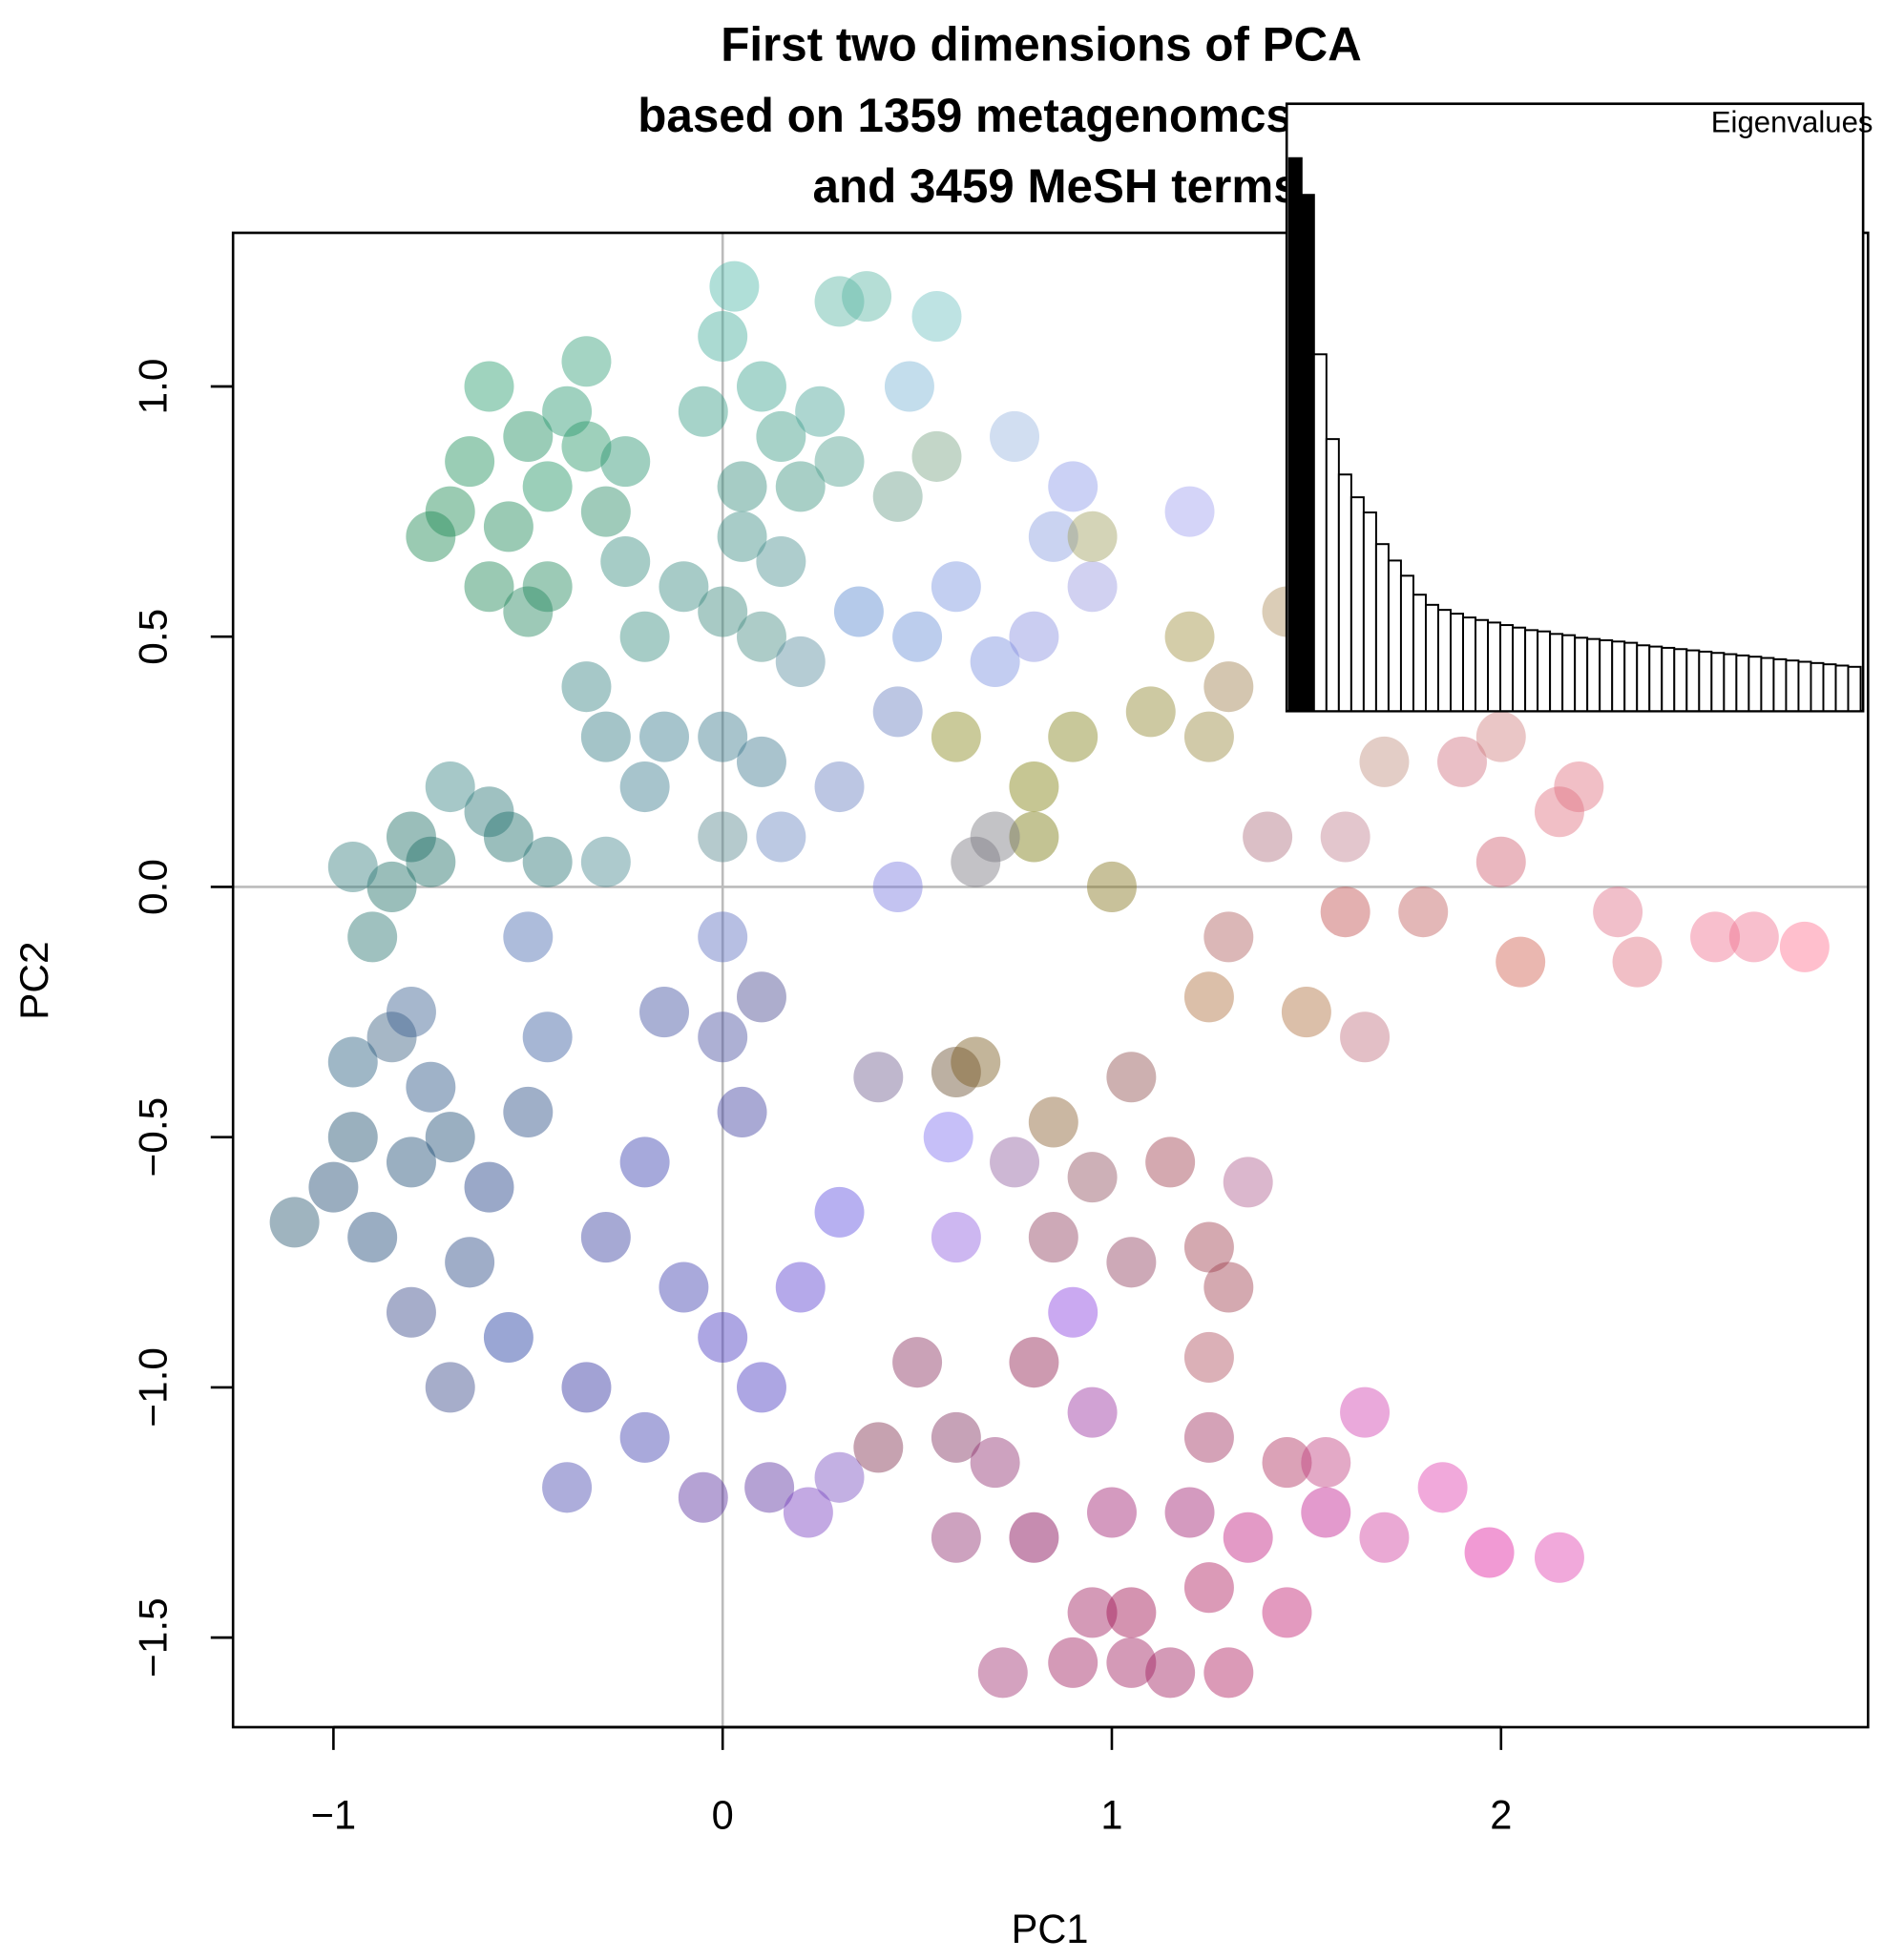 This screenshot has height=1960, width=1904. I want to click on y-tick-label: −1.5, so click(153, 1638).